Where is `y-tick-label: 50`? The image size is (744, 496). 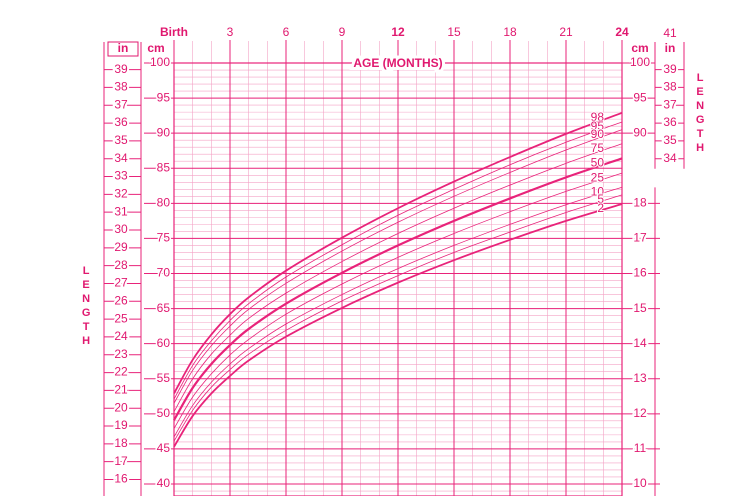 y-tick-label: 50 is located at coordinates (164, 413).